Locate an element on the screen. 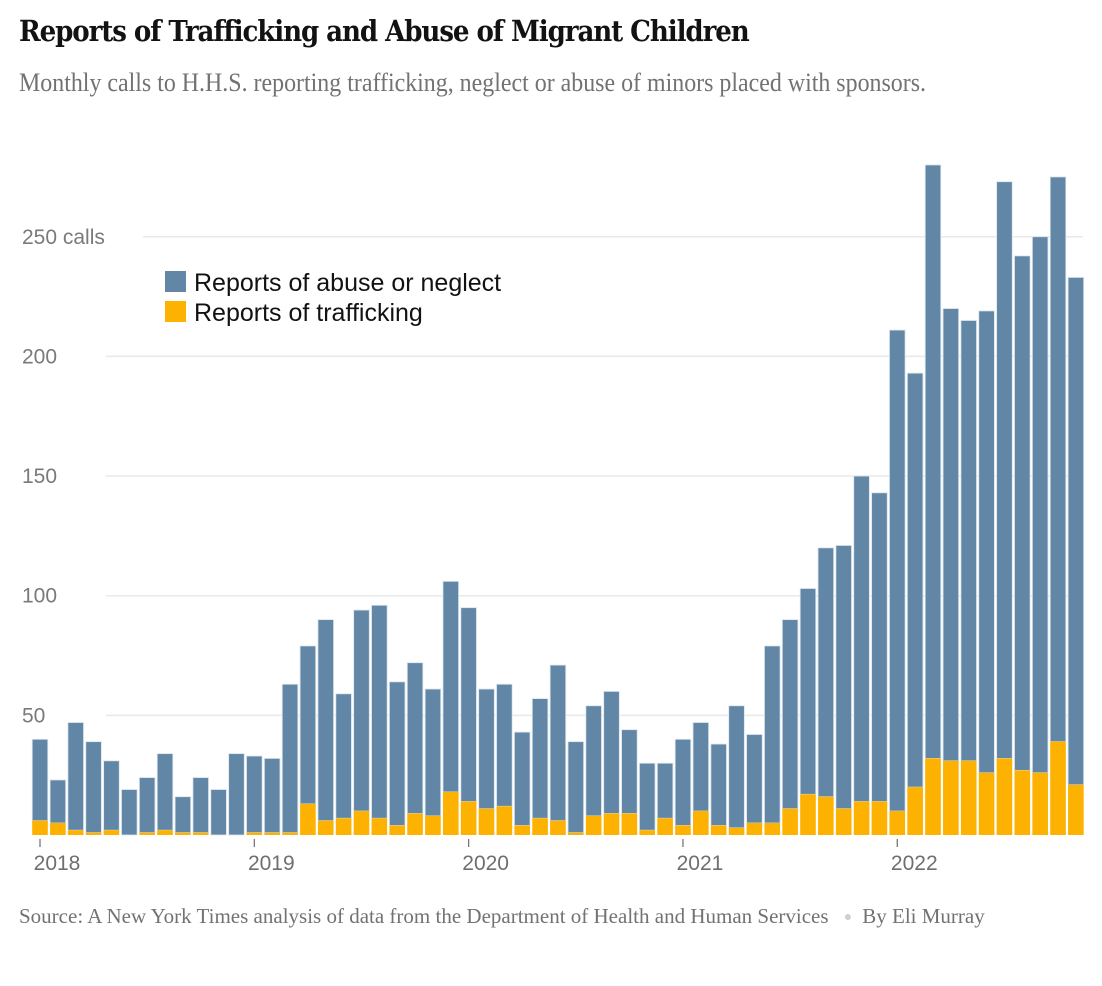 The width and height of the screenshot is (1102, 986). x-tick-label: 2021 is located at coordinates (700, 863).